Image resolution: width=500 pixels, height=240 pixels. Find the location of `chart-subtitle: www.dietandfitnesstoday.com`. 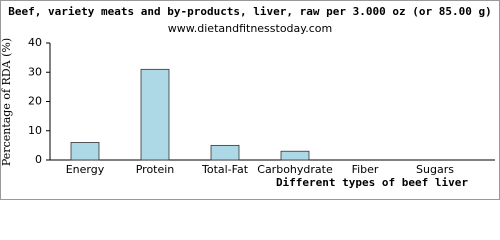

chart-subtitle: www.dietandfitnesstoday.com is located at coordinates (250, 28).